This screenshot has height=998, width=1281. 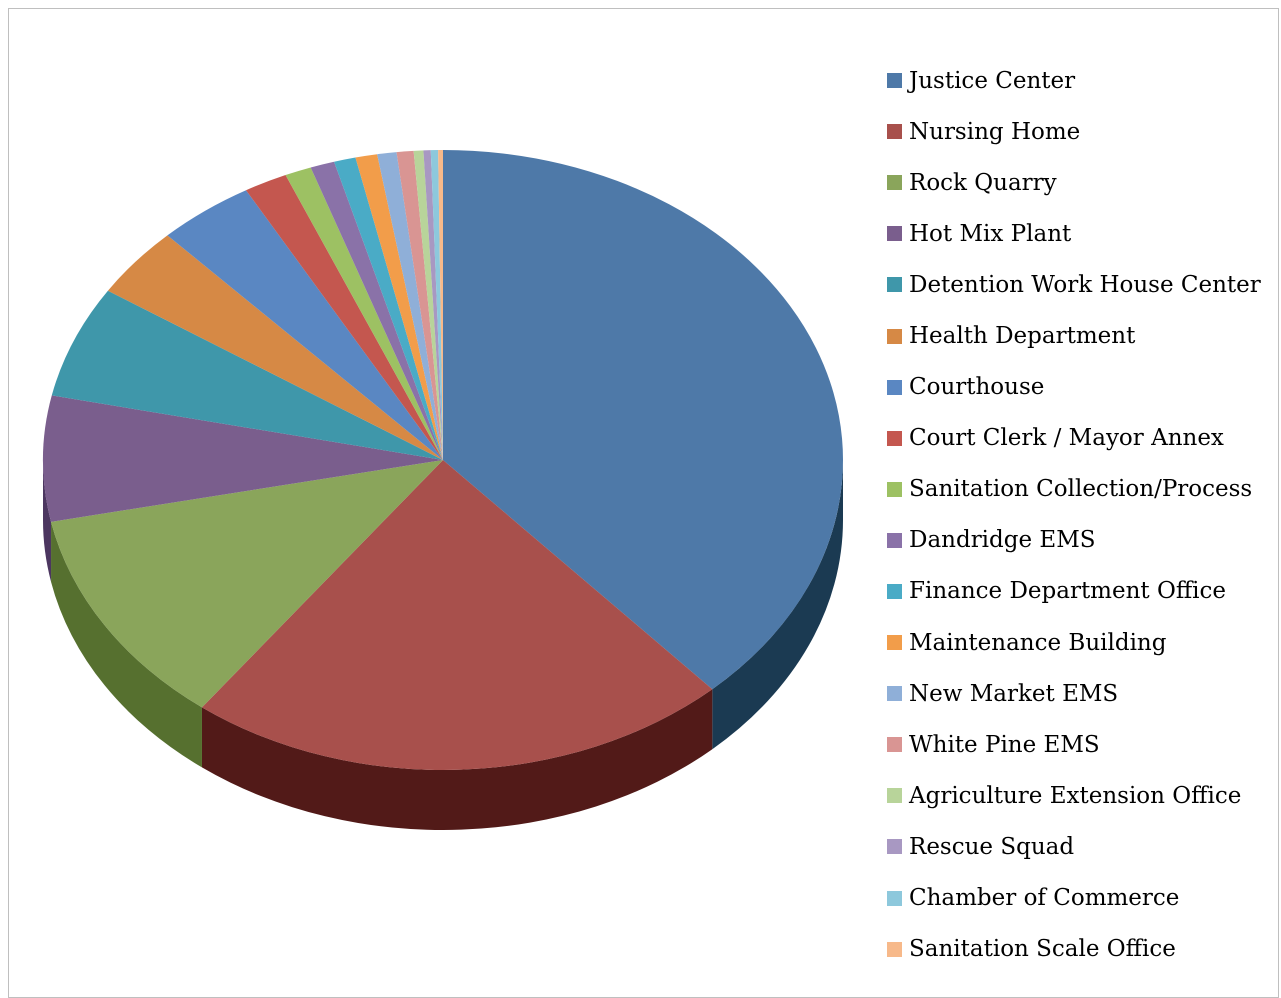 I want to click on legend-label: Hot Mix Plant, so click(x=990, y=233).